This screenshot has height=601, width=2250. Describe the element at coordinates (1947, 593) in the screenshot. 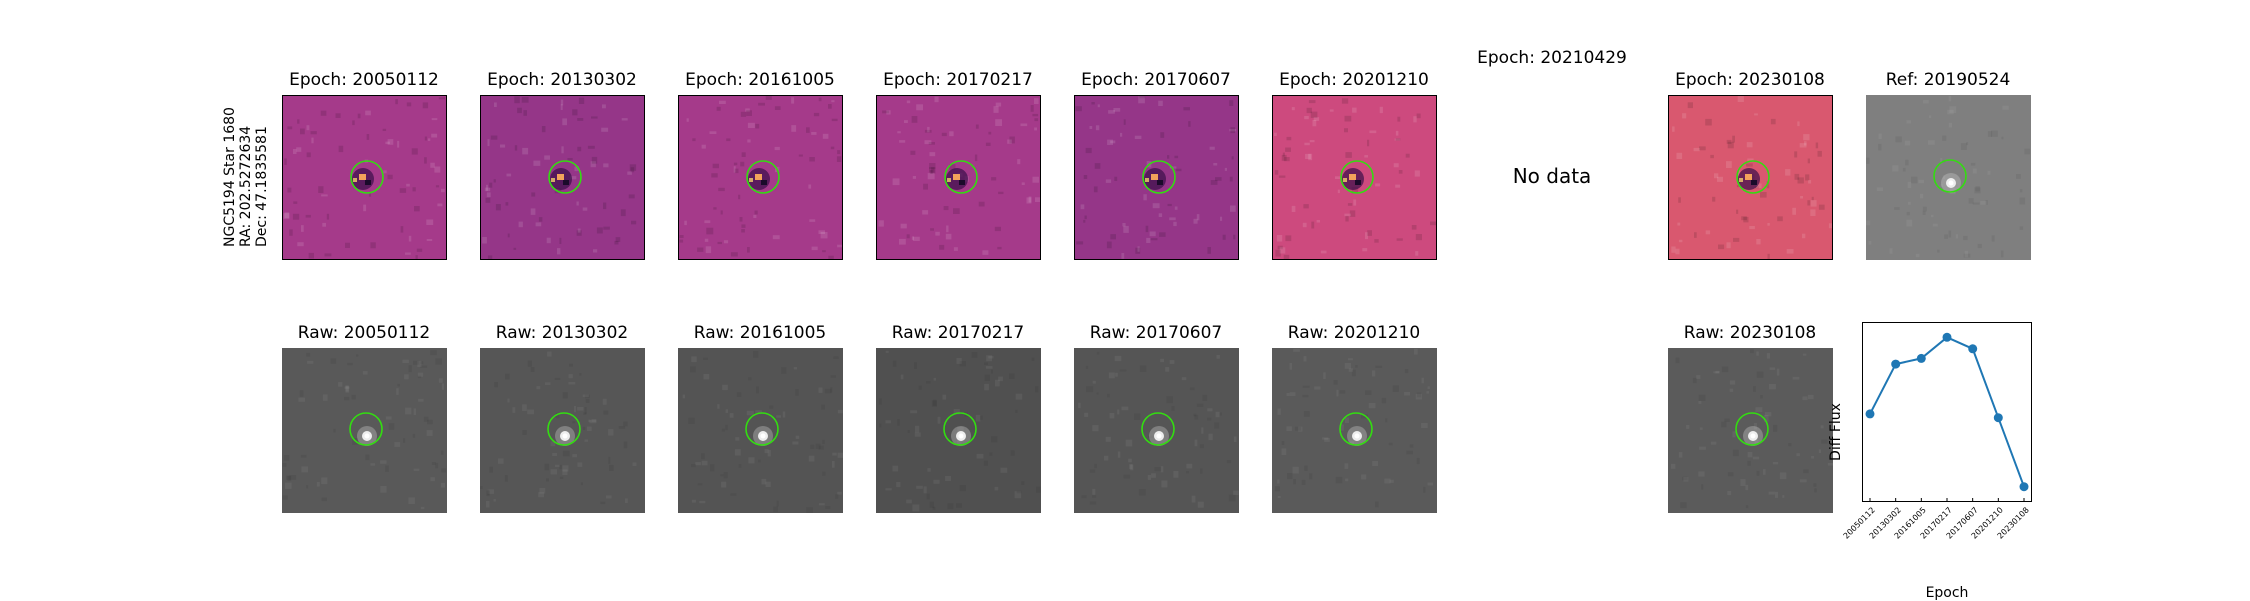

I see `chart-xlabel: Epoch` at that location.